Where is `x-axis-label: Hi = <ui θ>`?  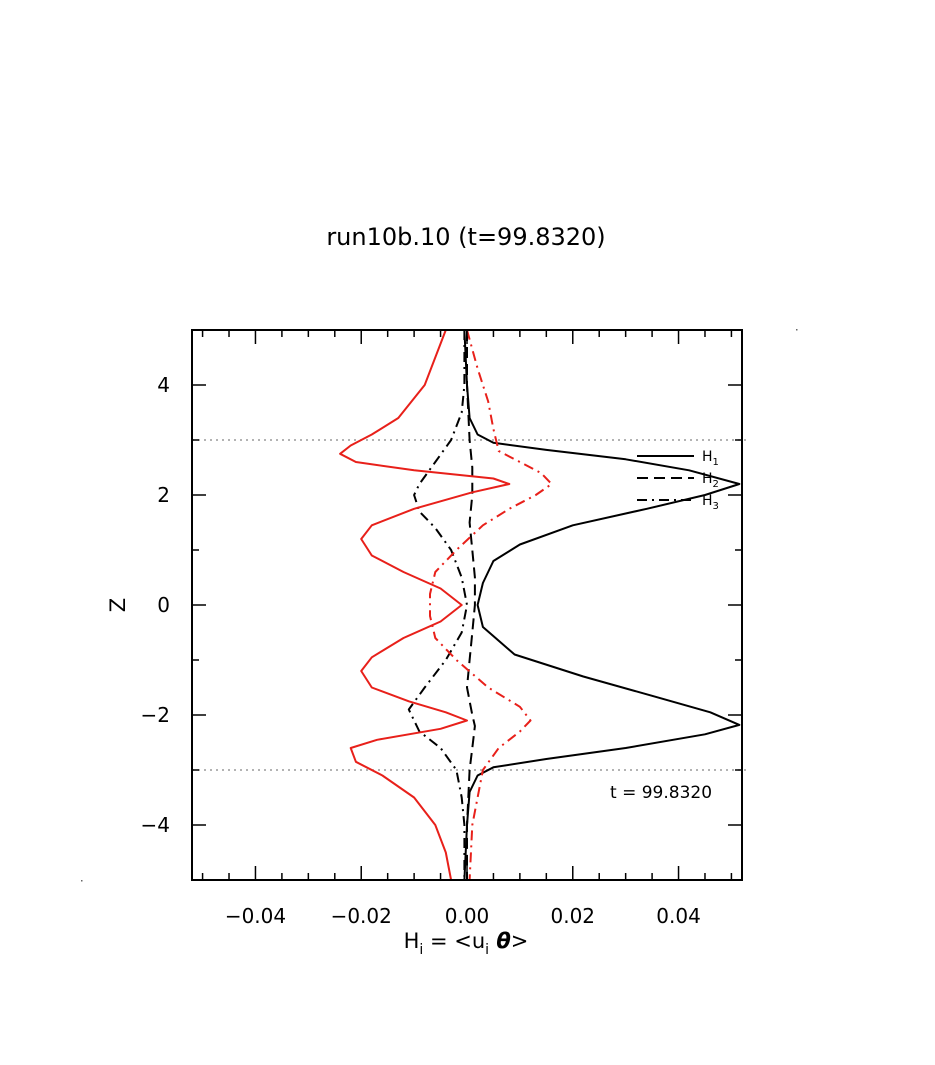 x-axis-label: Hi = <ui θ> is located at coordinates (466, 943).